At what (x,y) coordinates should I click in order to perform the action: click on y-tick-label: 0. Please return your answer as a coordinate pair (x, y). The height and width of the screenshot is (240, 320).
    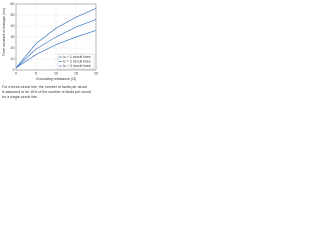
    Looking at the image, I should click on (14, 70).